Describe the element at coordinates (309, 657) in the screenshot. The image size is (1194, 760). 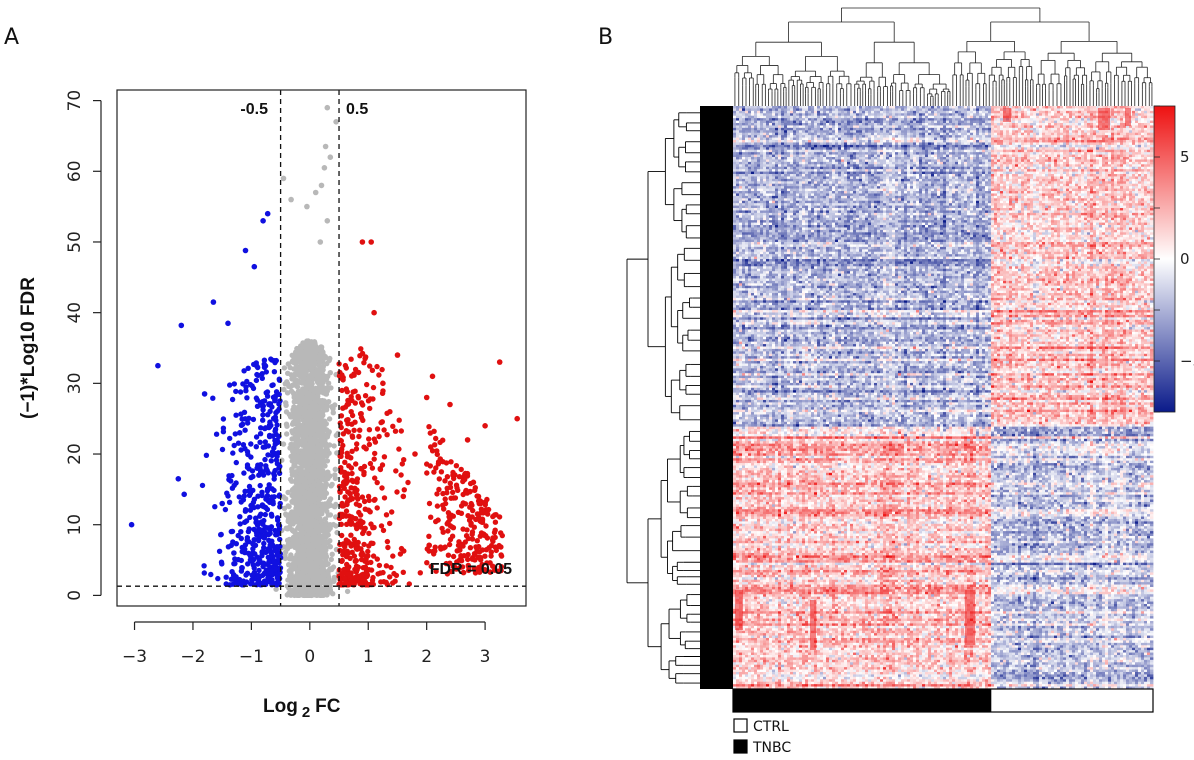
I see `x-tick-label: 0` at that location.